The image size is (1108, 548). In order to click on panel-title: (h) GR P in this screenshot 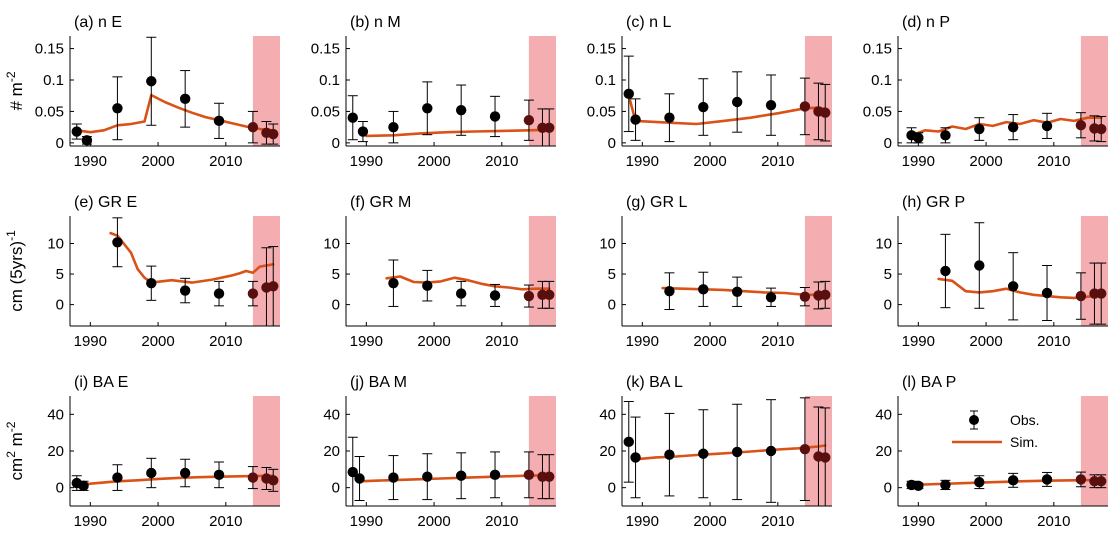, I will do `click(933, 202)`.